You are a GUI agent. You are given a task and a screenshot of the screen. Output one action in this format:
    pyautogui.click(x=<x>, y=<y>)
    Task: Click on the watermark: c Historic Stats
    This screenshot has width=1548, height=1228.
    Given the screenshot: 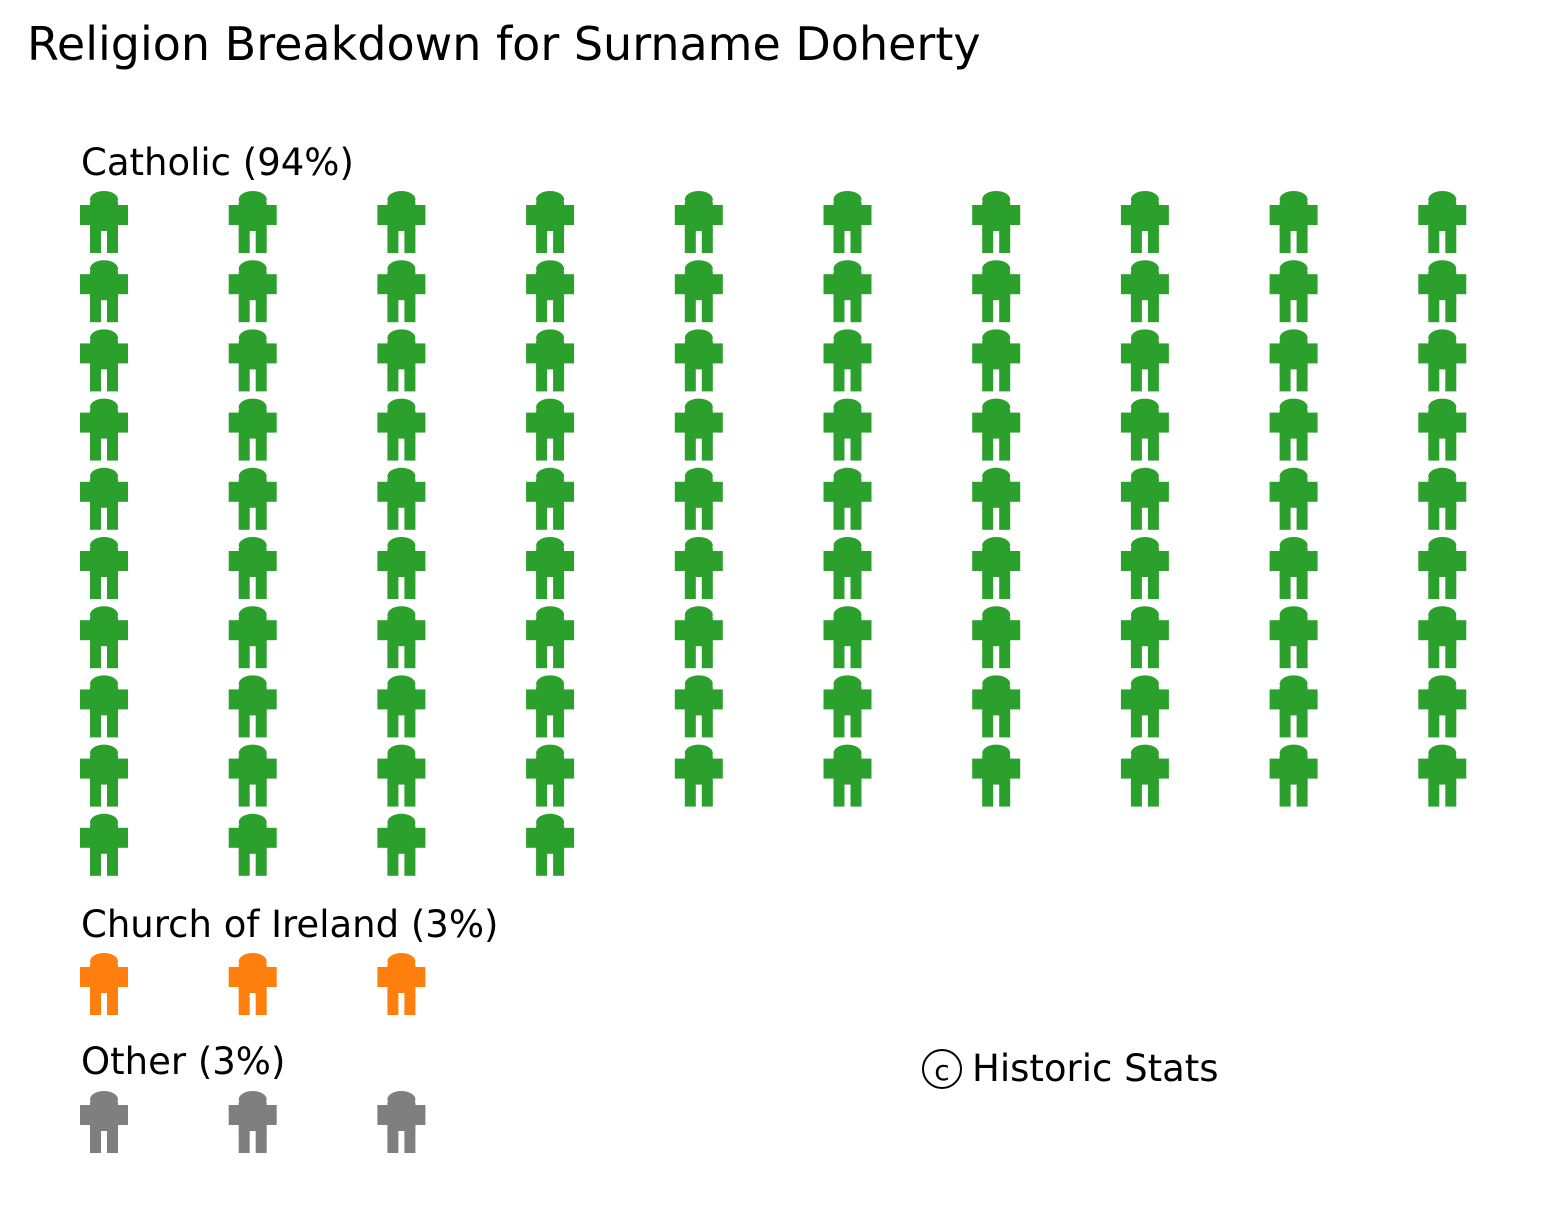 What is the action you would take?
    pyautogui.click(x=1070, y=1069)
    